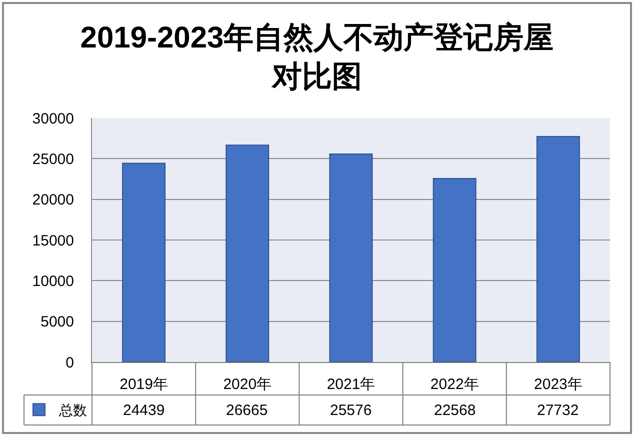 This screenshot has height=438, width=636. Describe the element at coordinates (558, 410) in the screenshot. I see `data-label: 27732` at that location.